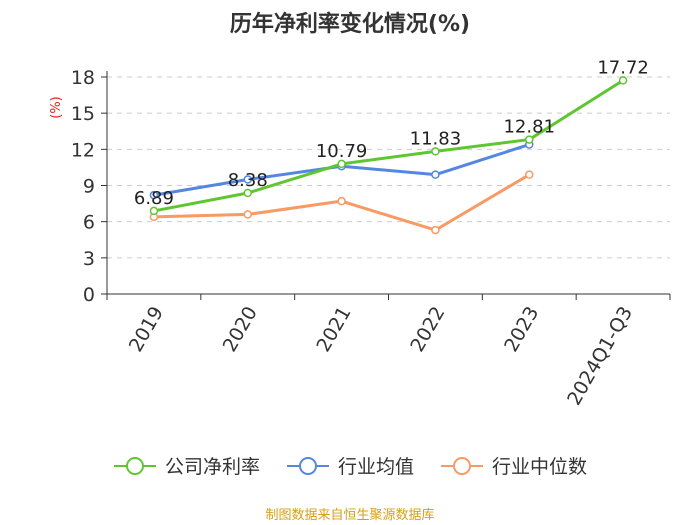  What do you see at coordinates (427, 329) in the screenshot?
I see `x-tick-label: 2022` at bounding box center [427, 329].